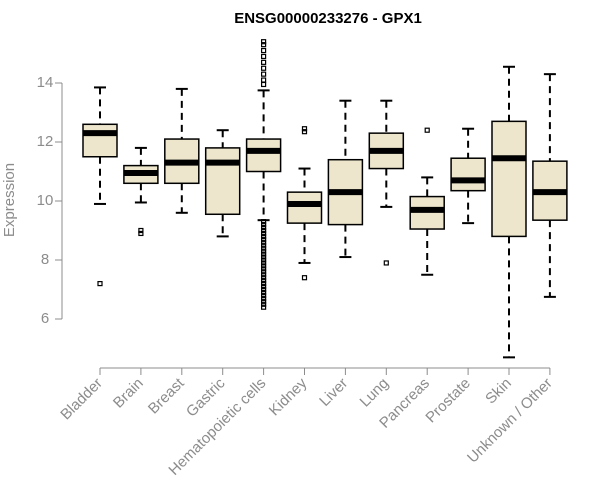 The height and width of the screenshot is (500, 600). What do you see at coordinates (498, 391) in the screenshot?
I see `x-category-label: Skin` at bounding box center [498, 391].